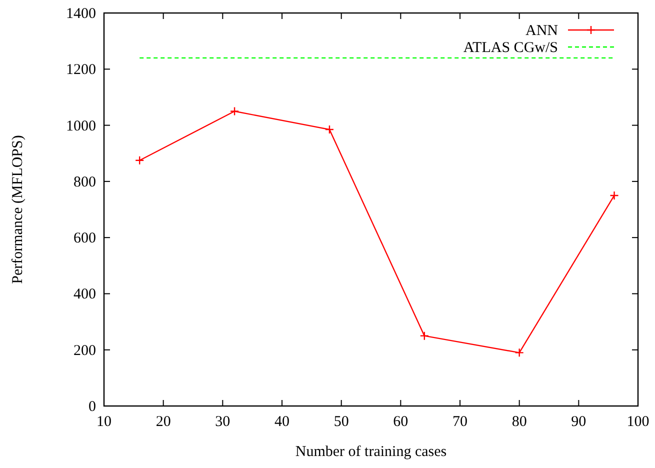 This screenshot has height=468, width=655. What do you see at coordinates (81, 126) in the screenshot?
I see `y-tick-label: 1000` at bounding box center [81, 126].